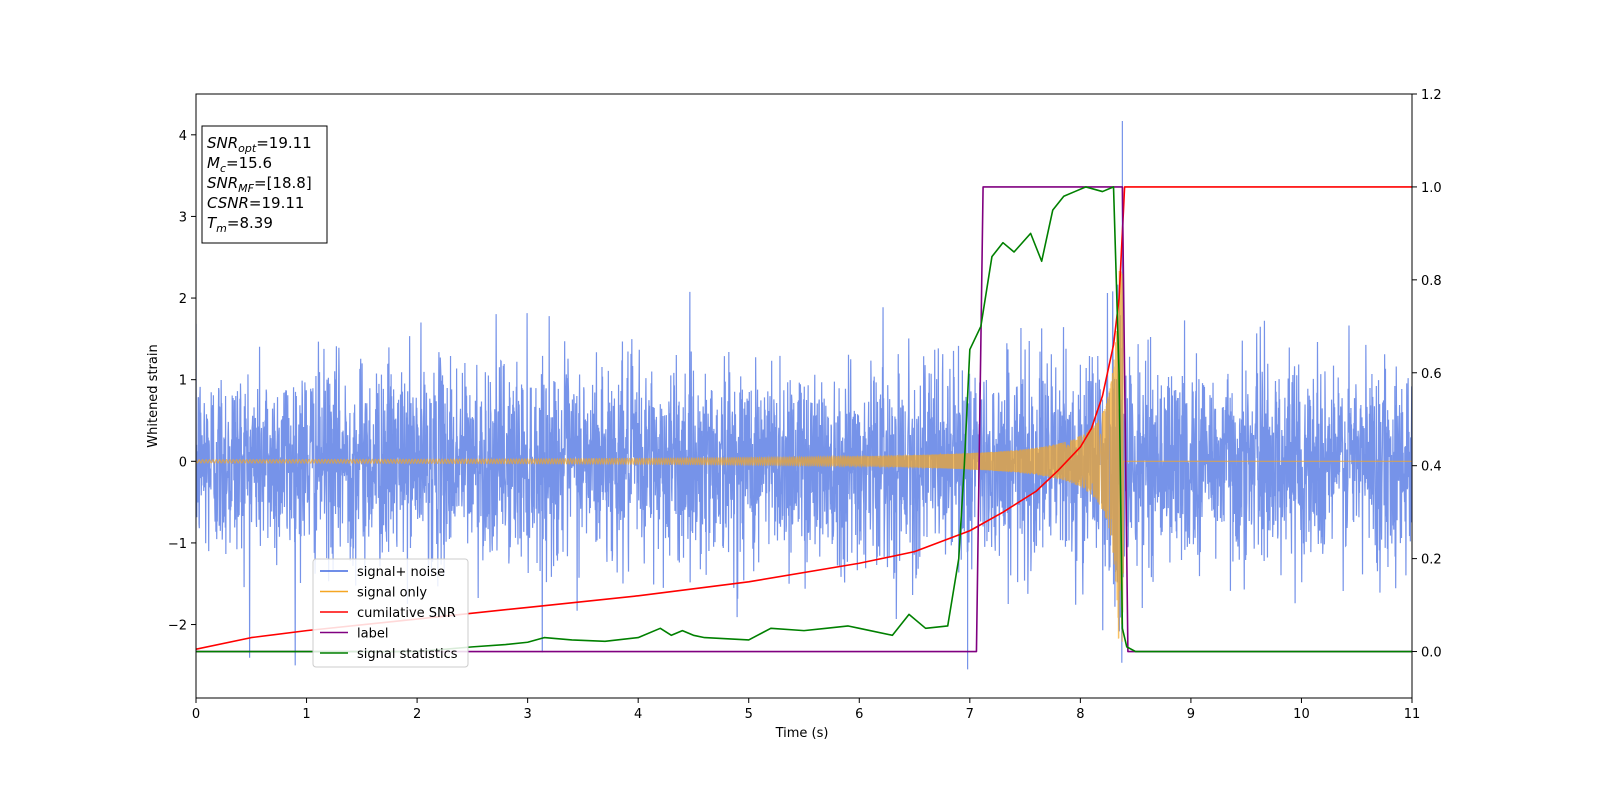 This screenshot has height=800, width=1600. Describe the element at coordinates (183, 462) in the screenshot. I see `y-left-tick-label: 0` at that location.